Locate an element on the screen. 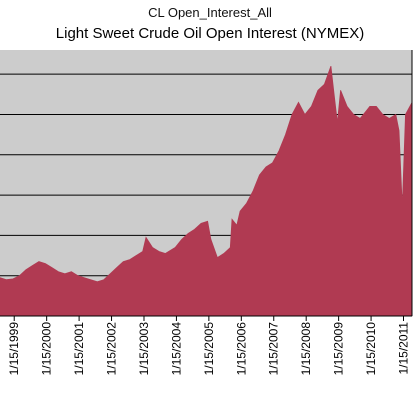 This screenshot has height=401, width=420. x-tick-label-9: 1/15/2008 is located at coordinates (306, 349).